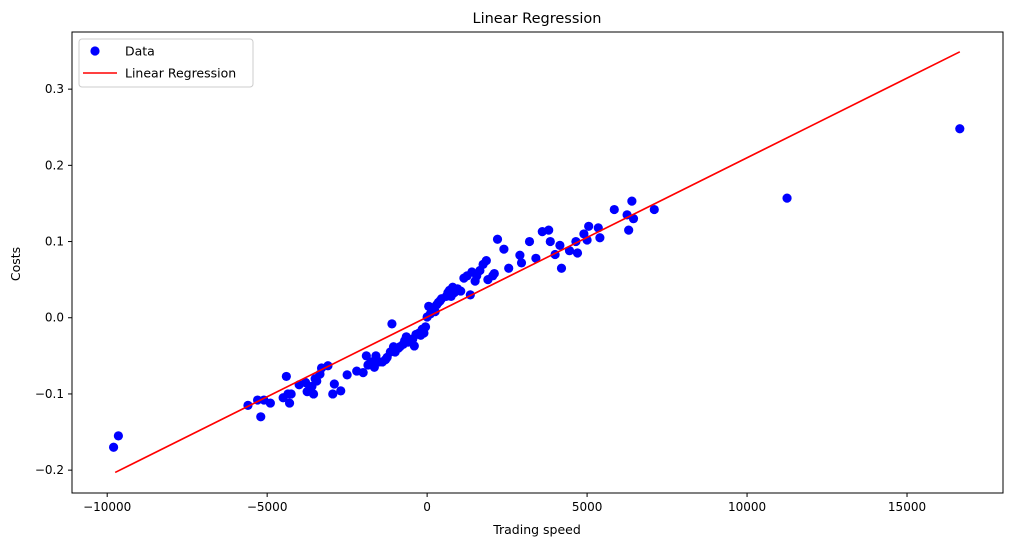  I want to click on legend-label: Linear Regression, so click(180, 73).